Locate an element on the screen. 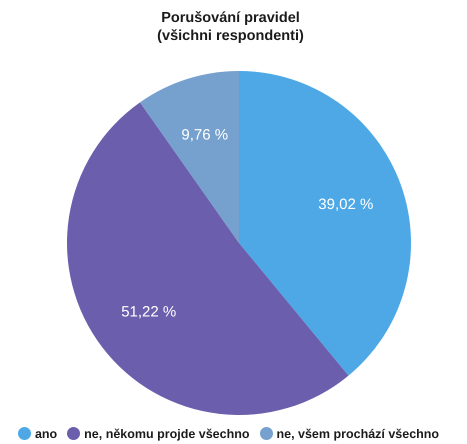 The width and height of the screenshot is (467, 444). data-label: 9,76 % is located at coordinates (204, 135).